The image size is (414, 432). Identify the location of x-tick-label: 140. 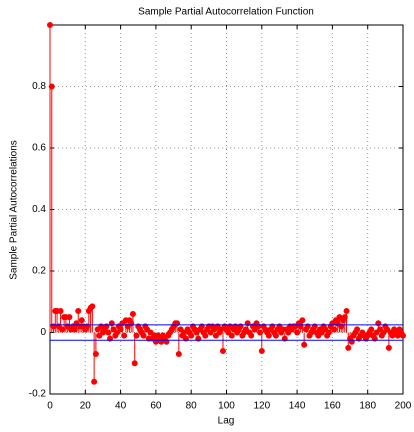
(297, 406).